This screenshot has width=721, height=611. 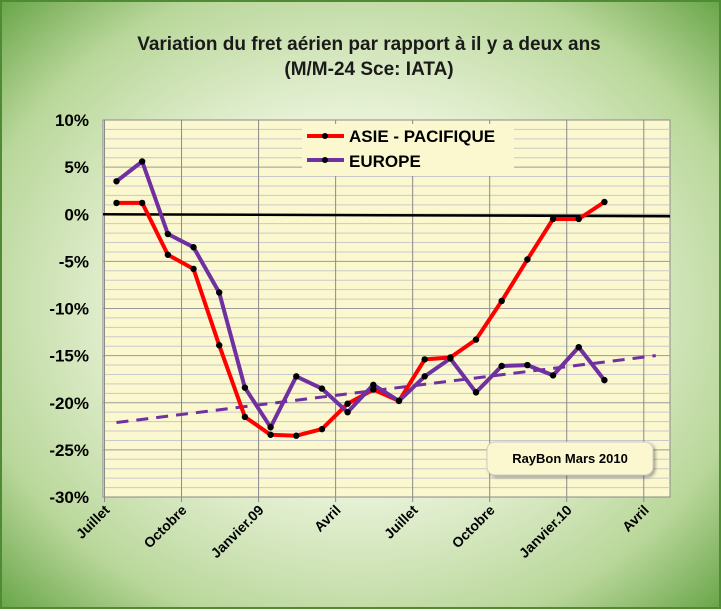 I want to click on y-tick-label: 0%, so click(x=76, y=214).